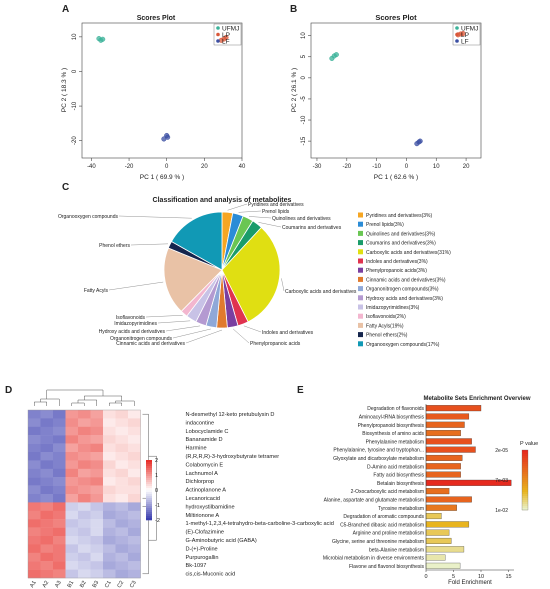  I want to click on row-label: Purpurogallin, so click(202, 558).